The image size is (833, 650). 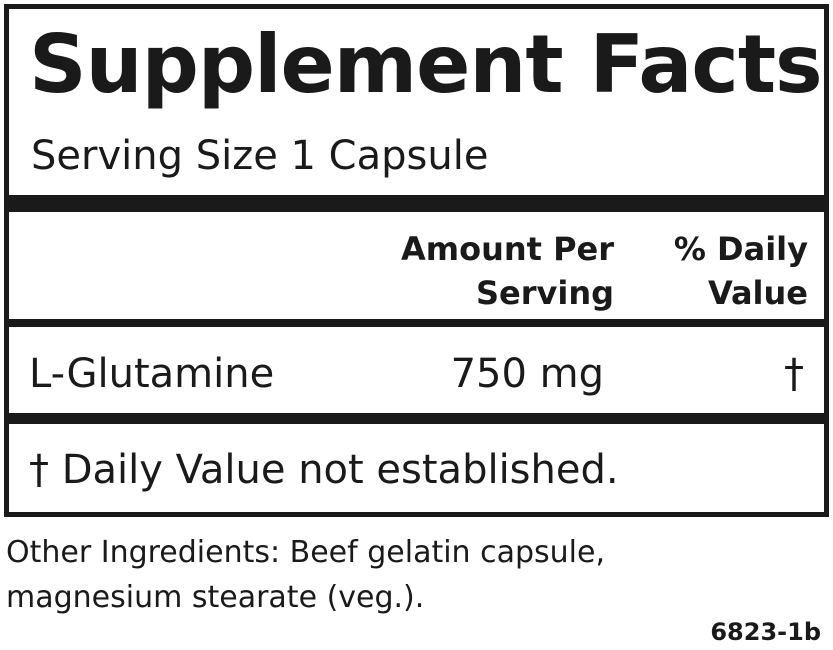 I want to click on product-code: 6823-1b, so click(x=765, y=632).